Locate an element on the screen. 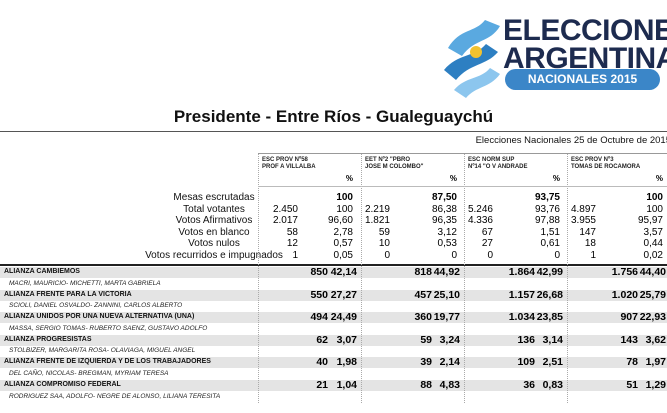 The image size is (667, 413). summary-pct: 0,53 is located at coordinates (447, 243).